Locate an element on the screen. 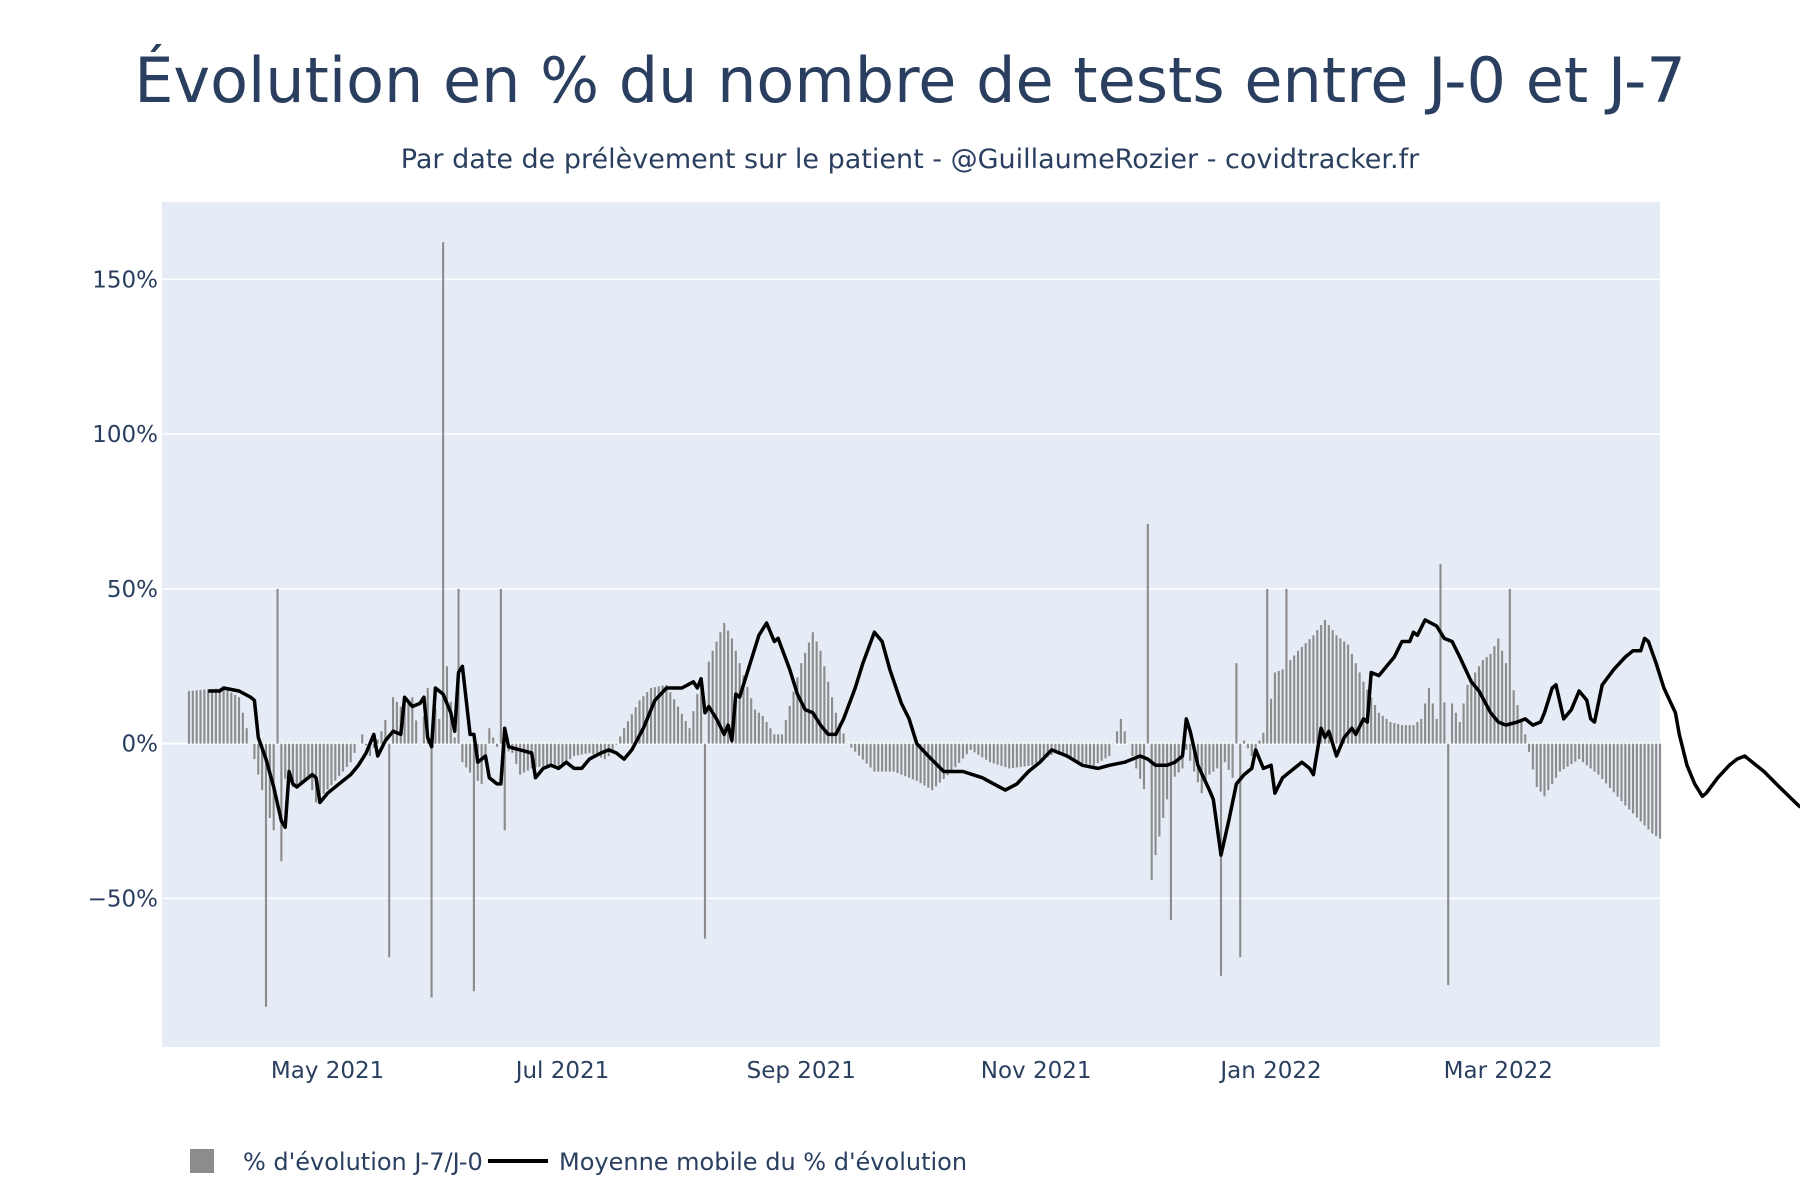  y-axis-ticks: −50% 0% 50% 100% 150% is located at coordinates (123, 589).